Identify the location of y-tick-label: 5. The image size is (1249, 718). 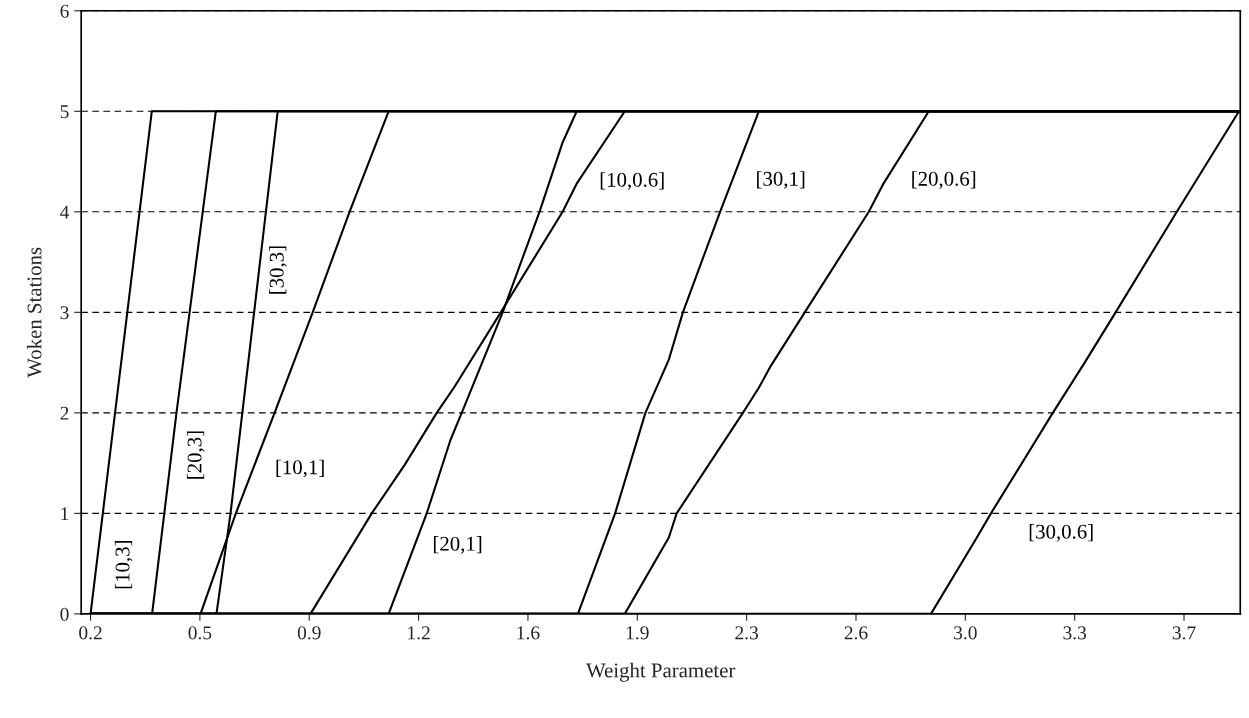
(64, 112).